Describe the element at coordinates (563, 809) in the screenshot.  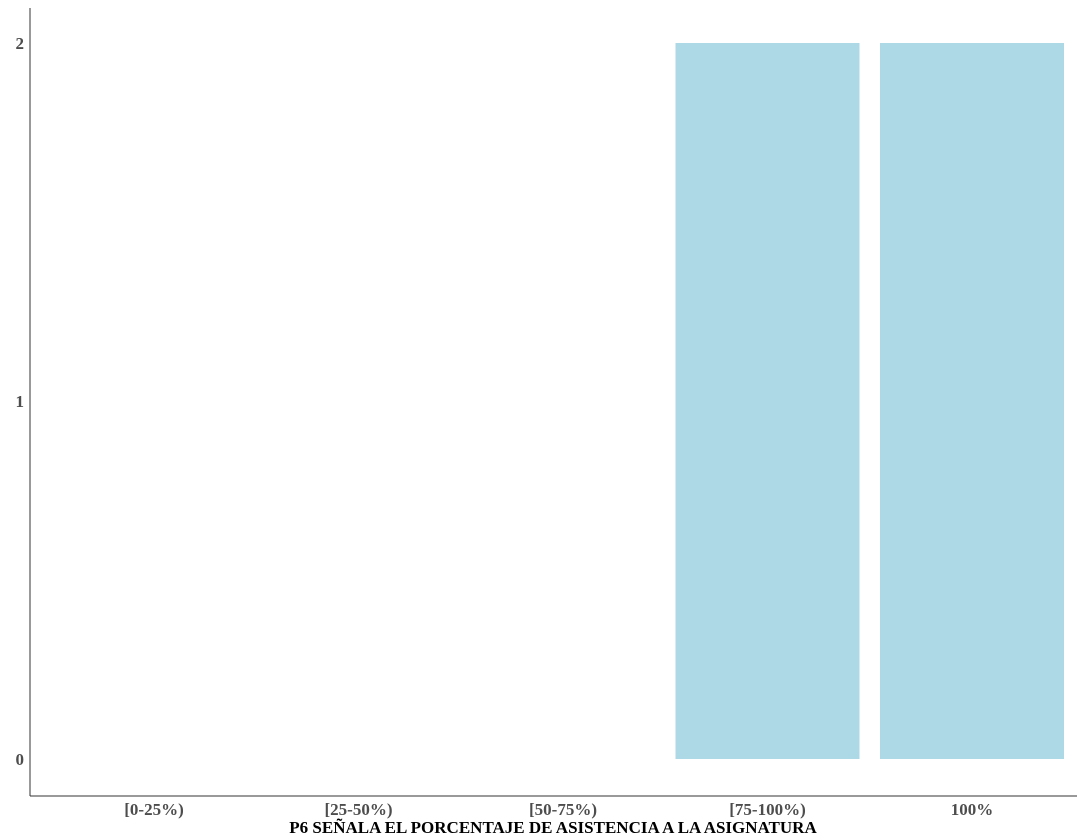
I see `x-tick-label: [50-75%)` at that location.